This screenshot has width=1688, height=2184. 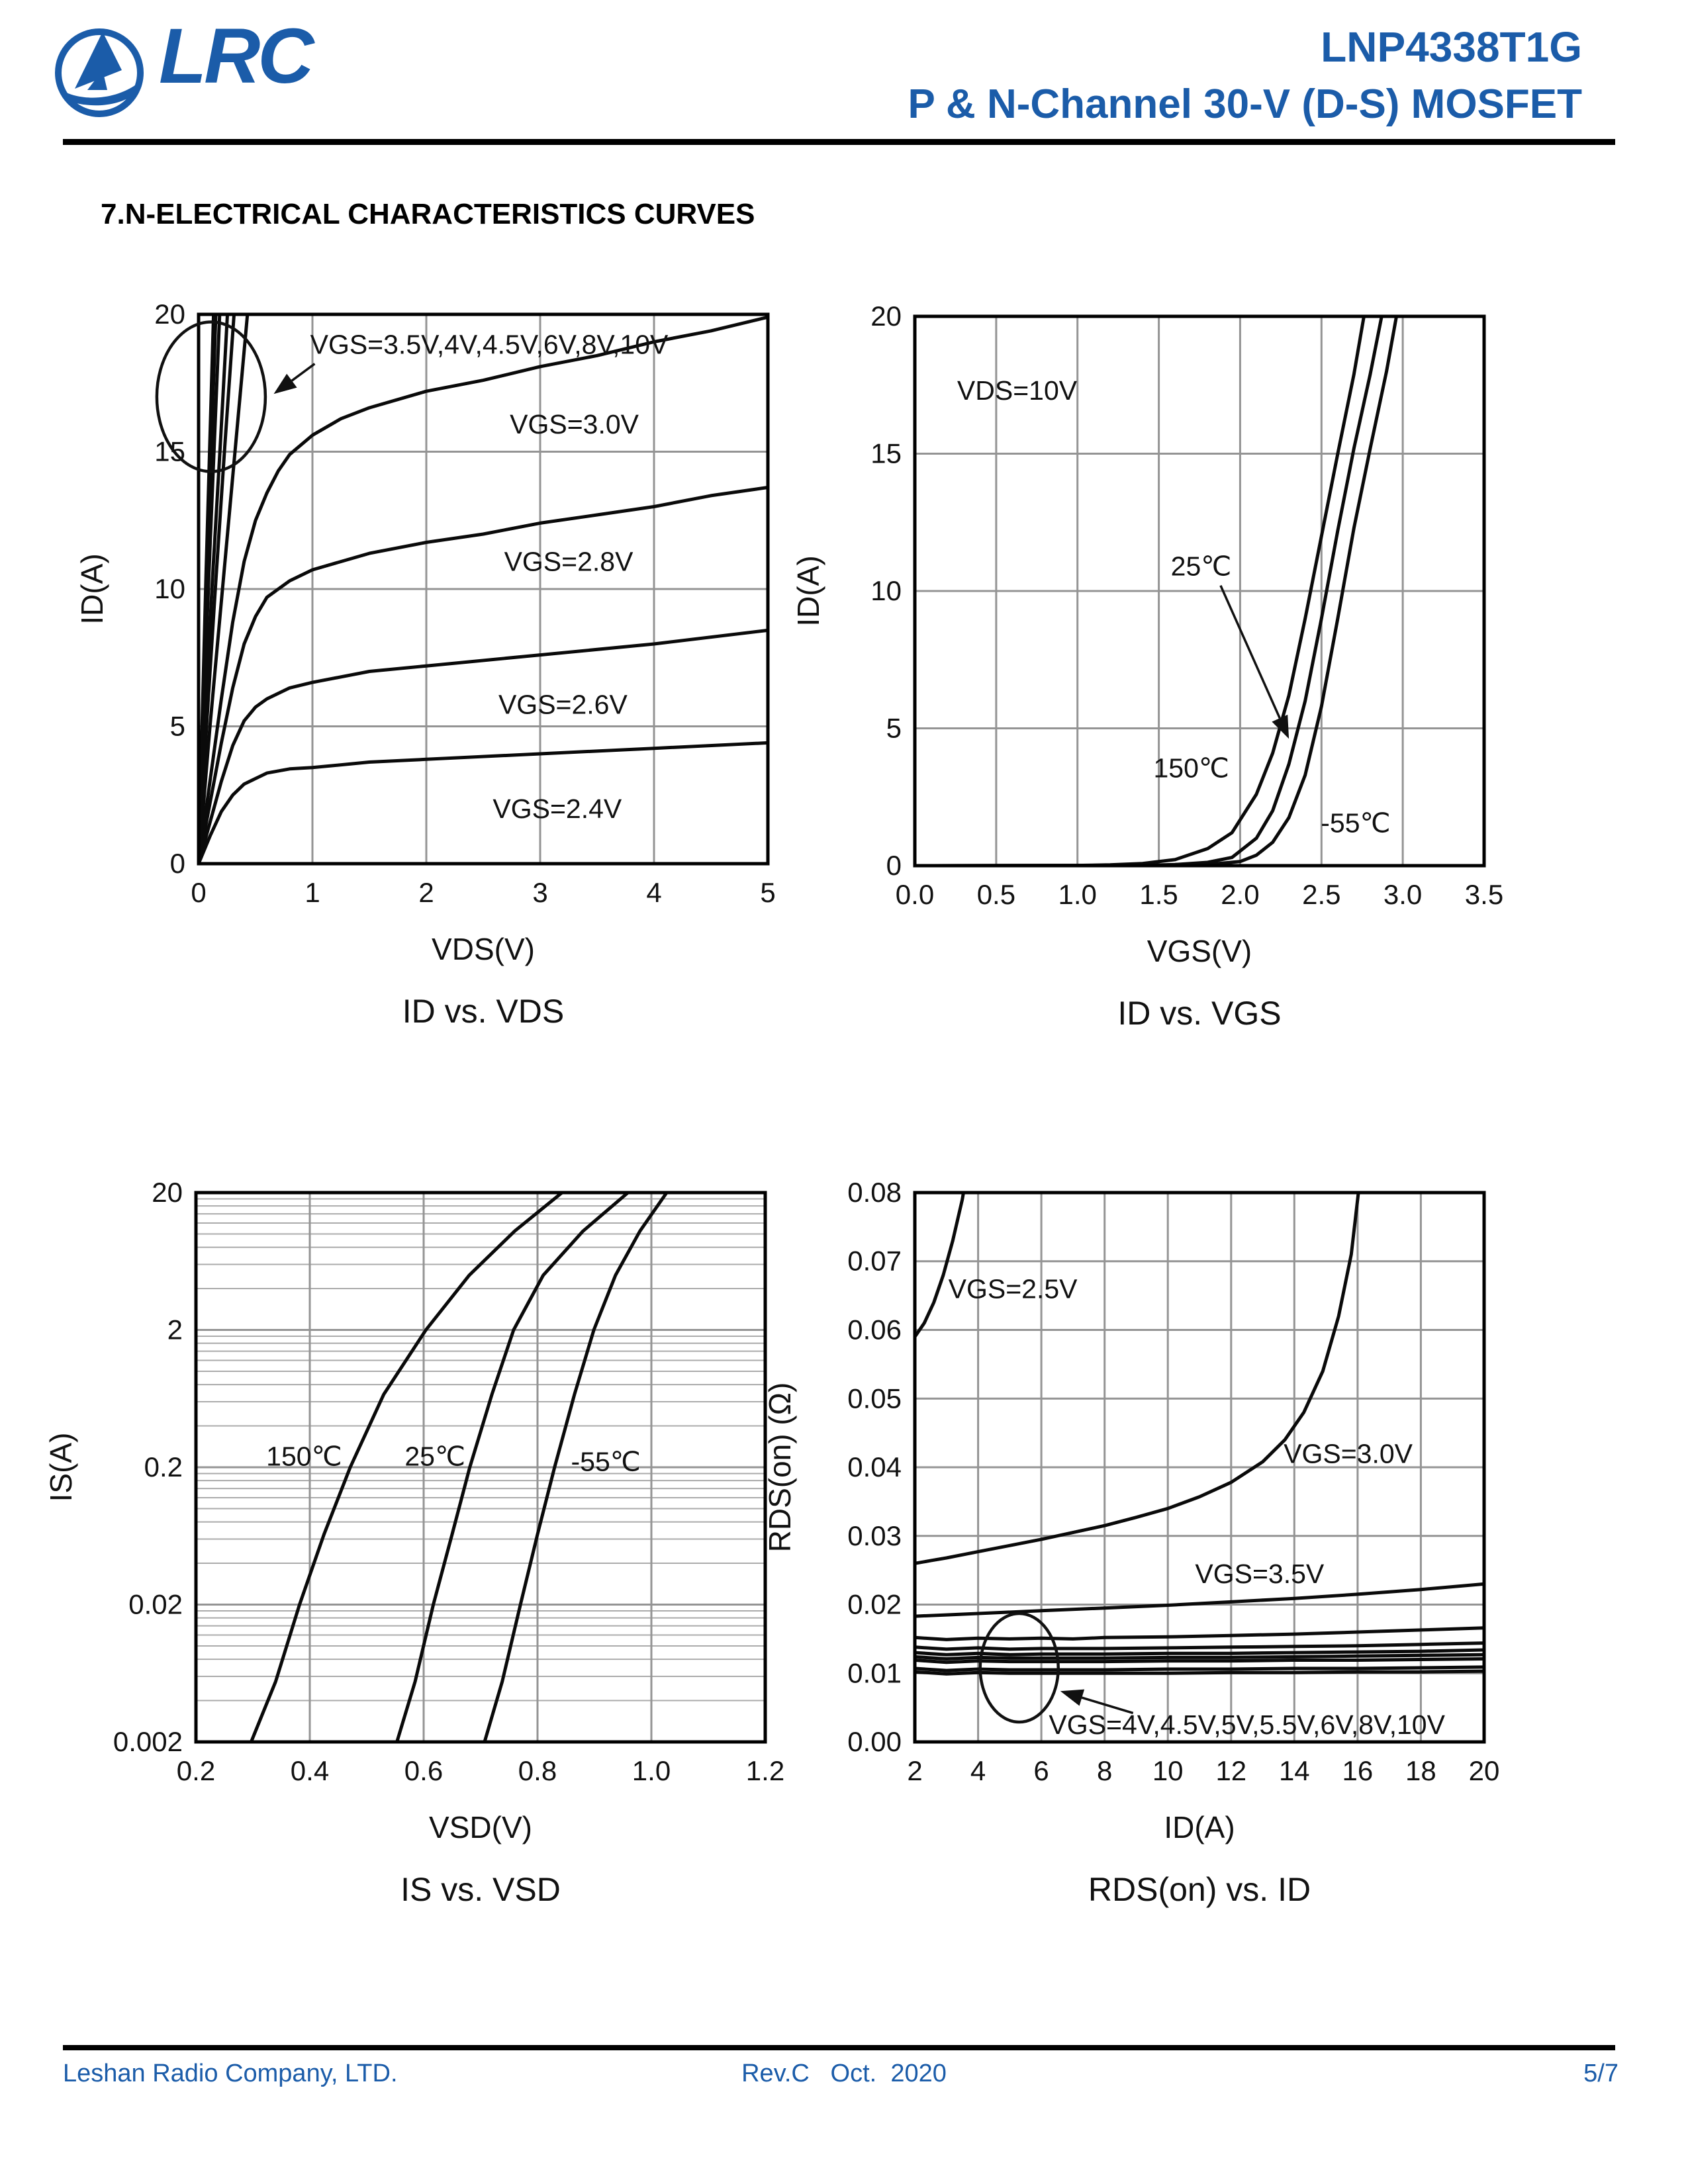 What do you see at coordinates (1199, 1652) in the screenshot?
I see `series-VGS=5V` at bounding box center [1199, 1652].